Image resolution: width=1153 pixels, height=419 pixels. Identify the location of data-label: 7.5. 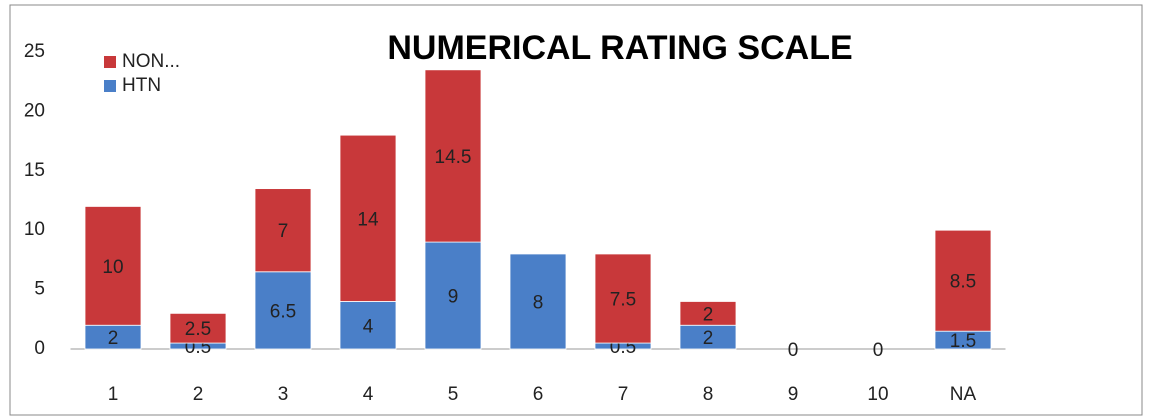
(623, 300).